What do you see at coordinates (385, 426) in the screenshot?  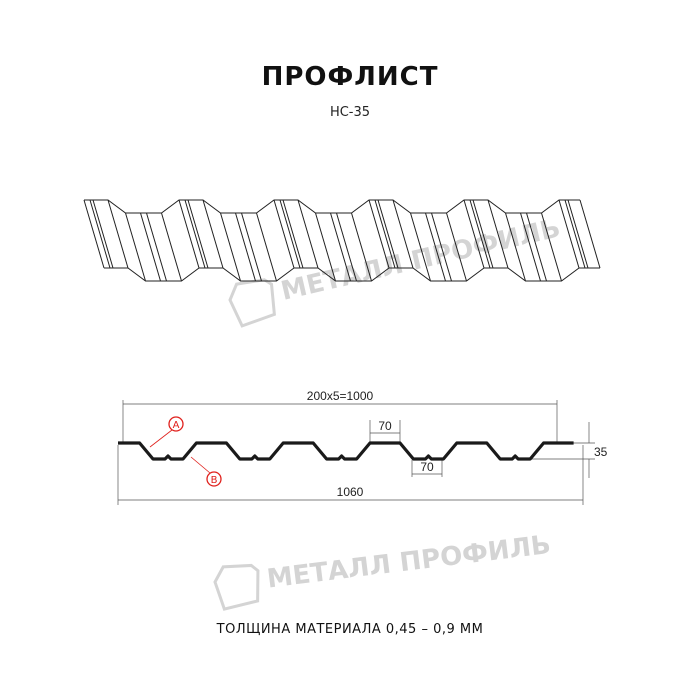 I see `top-flange-dimension-label: 70` at bounding box center [385, 426].